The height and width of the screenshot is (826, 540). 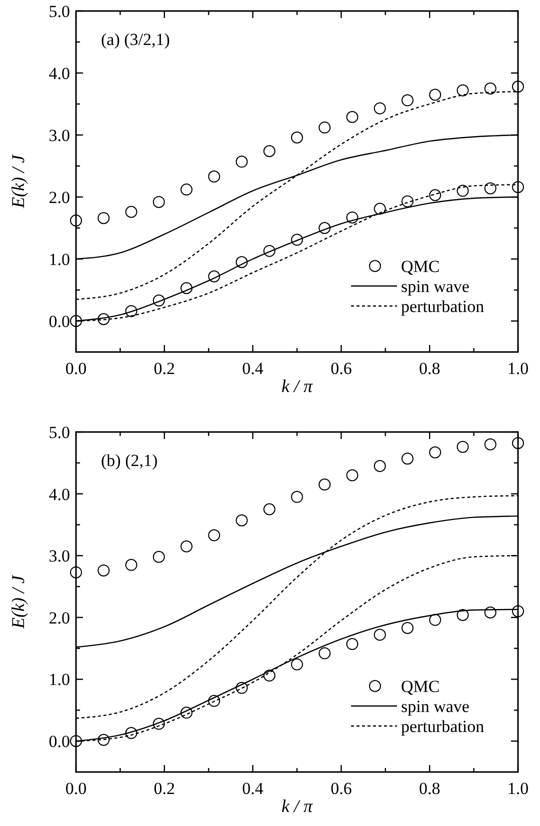 I want to click on x-tick-label: 0.4, so click(x=253, y=368).